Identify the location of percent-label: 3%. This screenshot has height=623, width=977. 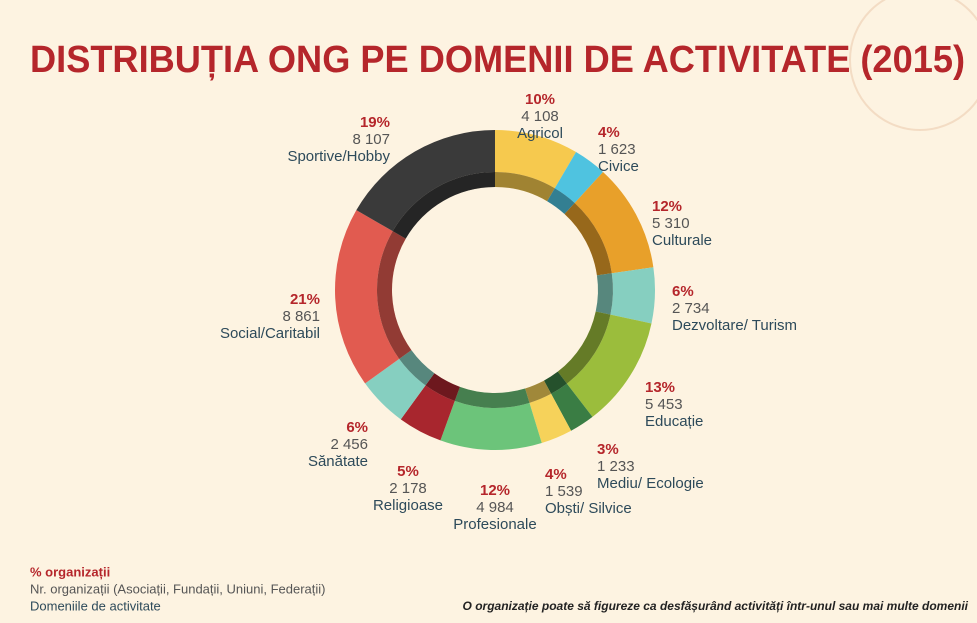
(608, 449).